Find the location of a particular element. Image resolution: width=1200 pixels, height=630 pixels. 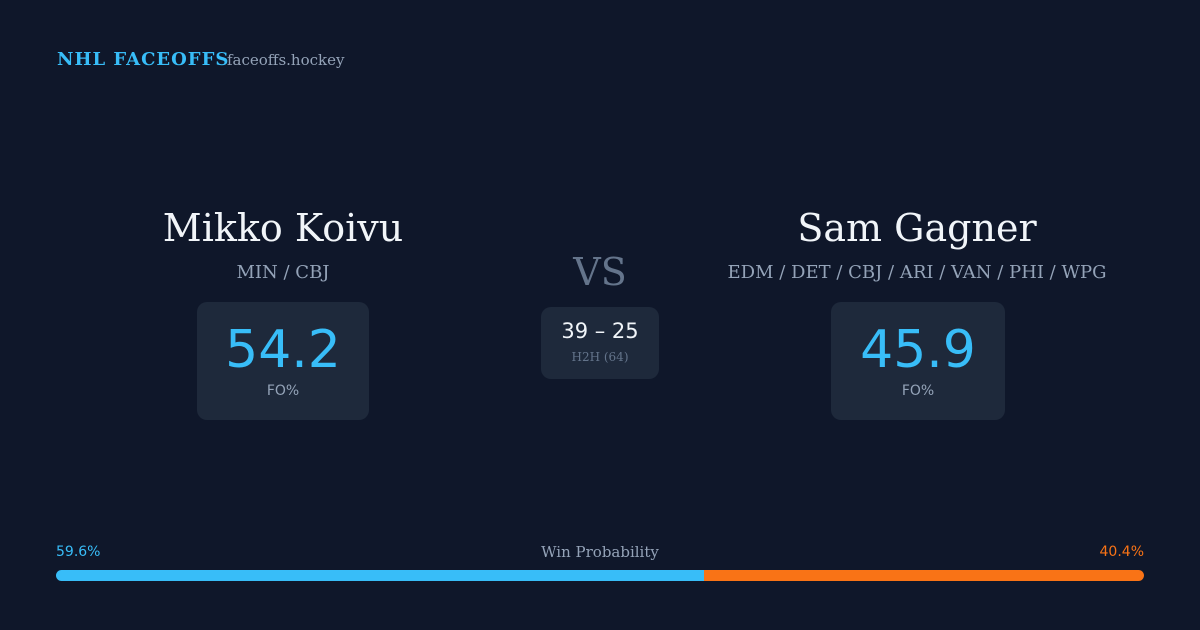

fo-box: 54.2 FO% is located at coordinates (283, 361).